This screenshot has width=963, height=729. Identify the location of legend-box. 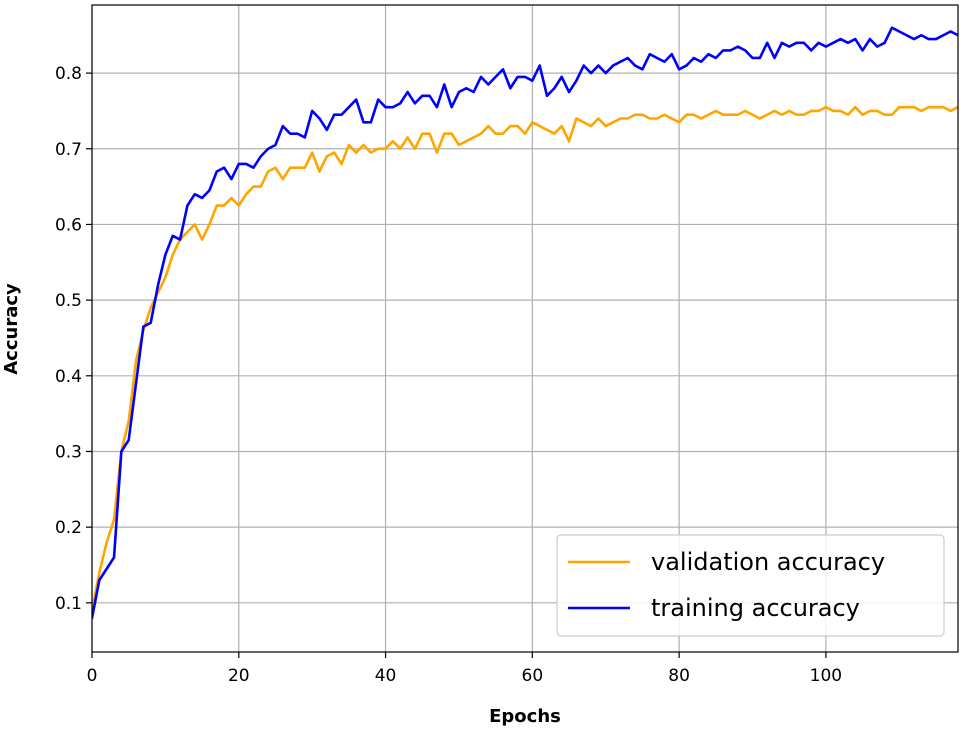
(750, 585).